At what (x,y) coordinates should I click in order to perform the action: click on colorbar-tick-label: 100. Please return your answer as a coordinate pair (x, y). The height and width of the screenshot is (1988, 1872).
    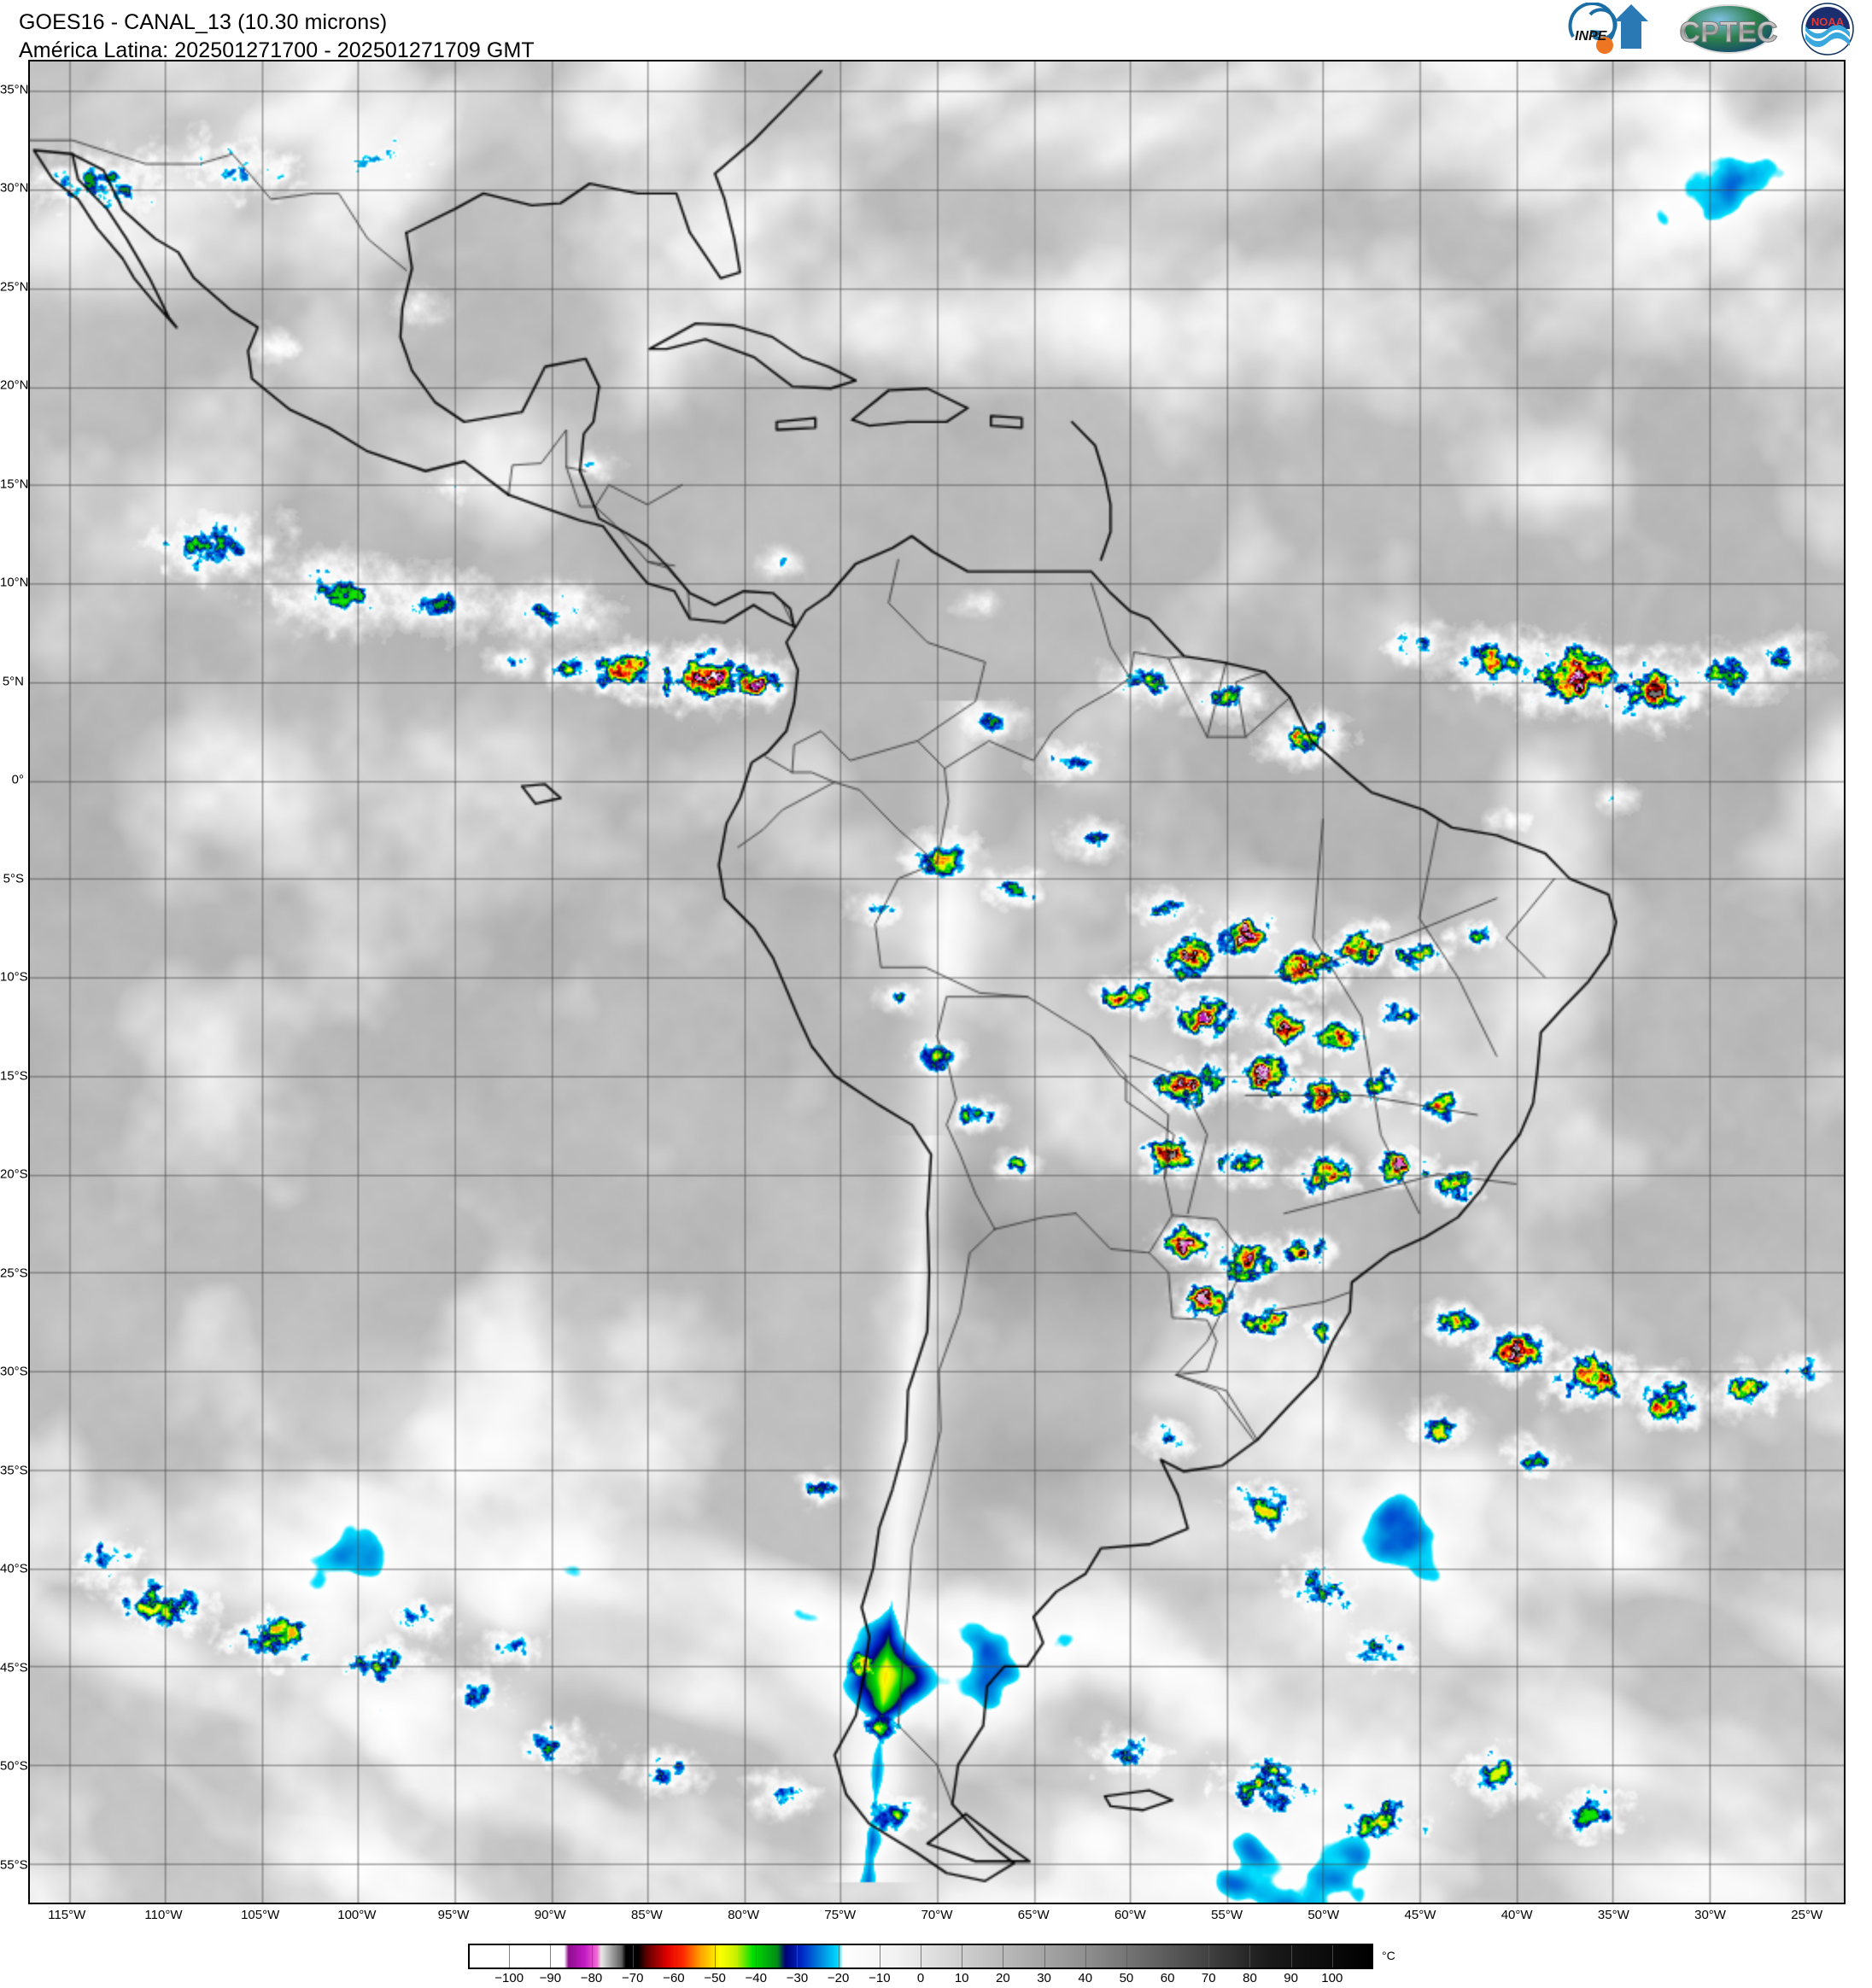
    Looking at the image, I should click on (1332, 1978).